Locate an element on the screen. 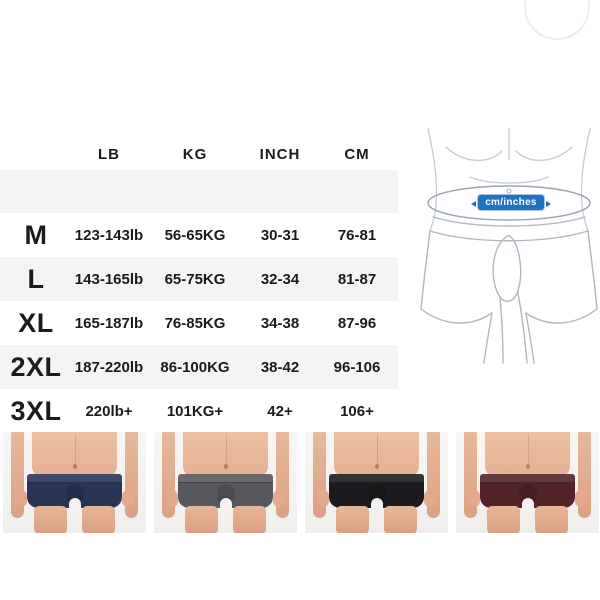 This screenshot has height=600, width=600. inch-value: 32-34 is located at coordinates (280, 279).